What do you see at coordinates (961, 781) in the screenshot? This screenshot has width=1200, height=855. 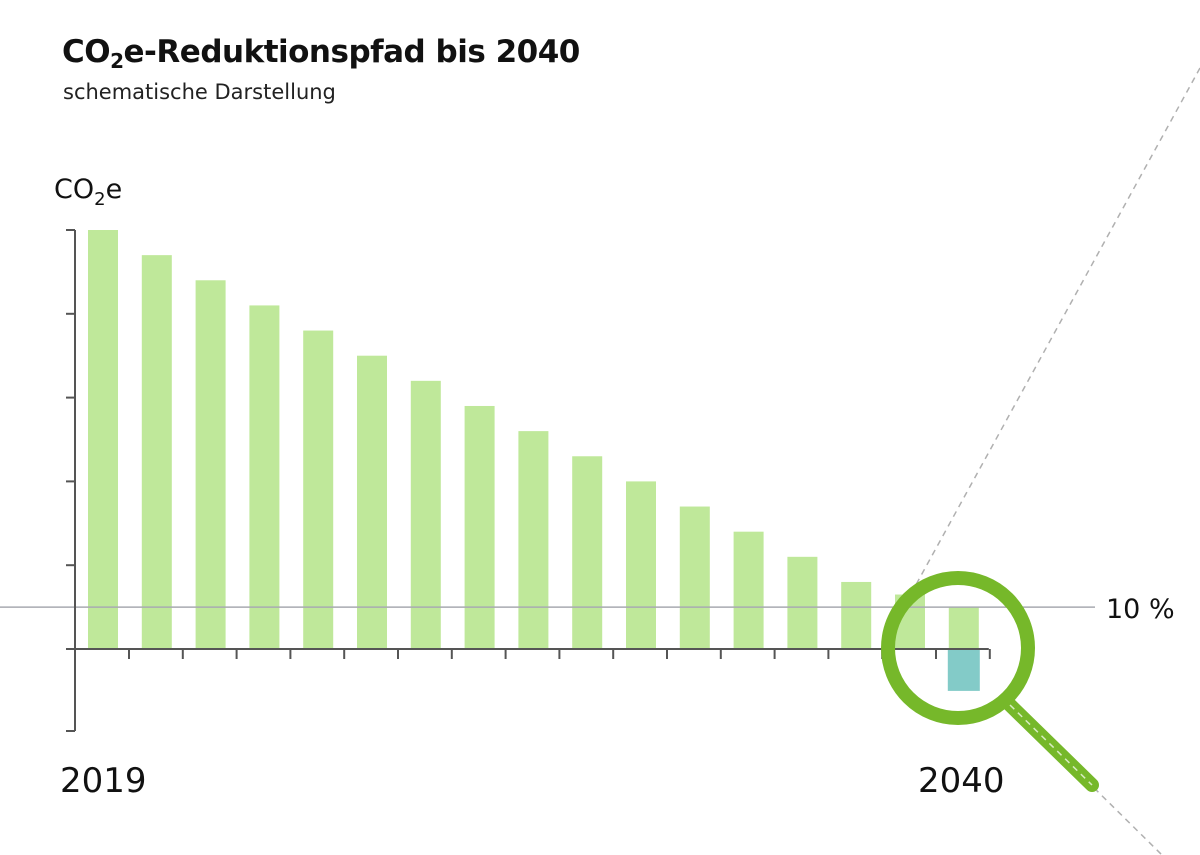 I see `x-tick-label: 2040` at bounding box center [961, 781].